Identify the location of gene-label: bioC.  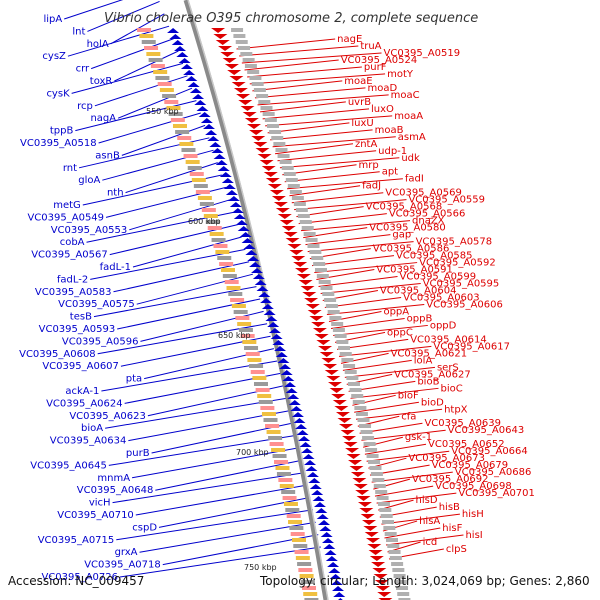
(452, 388).